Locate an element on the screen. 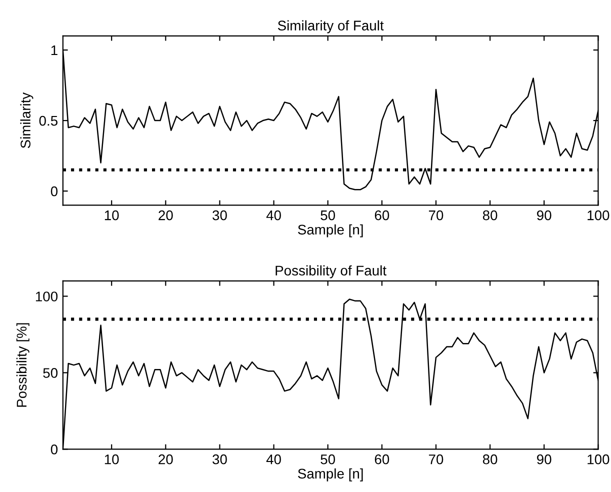  y-tick-label: 0.5 is located at coordinates (48, 121).